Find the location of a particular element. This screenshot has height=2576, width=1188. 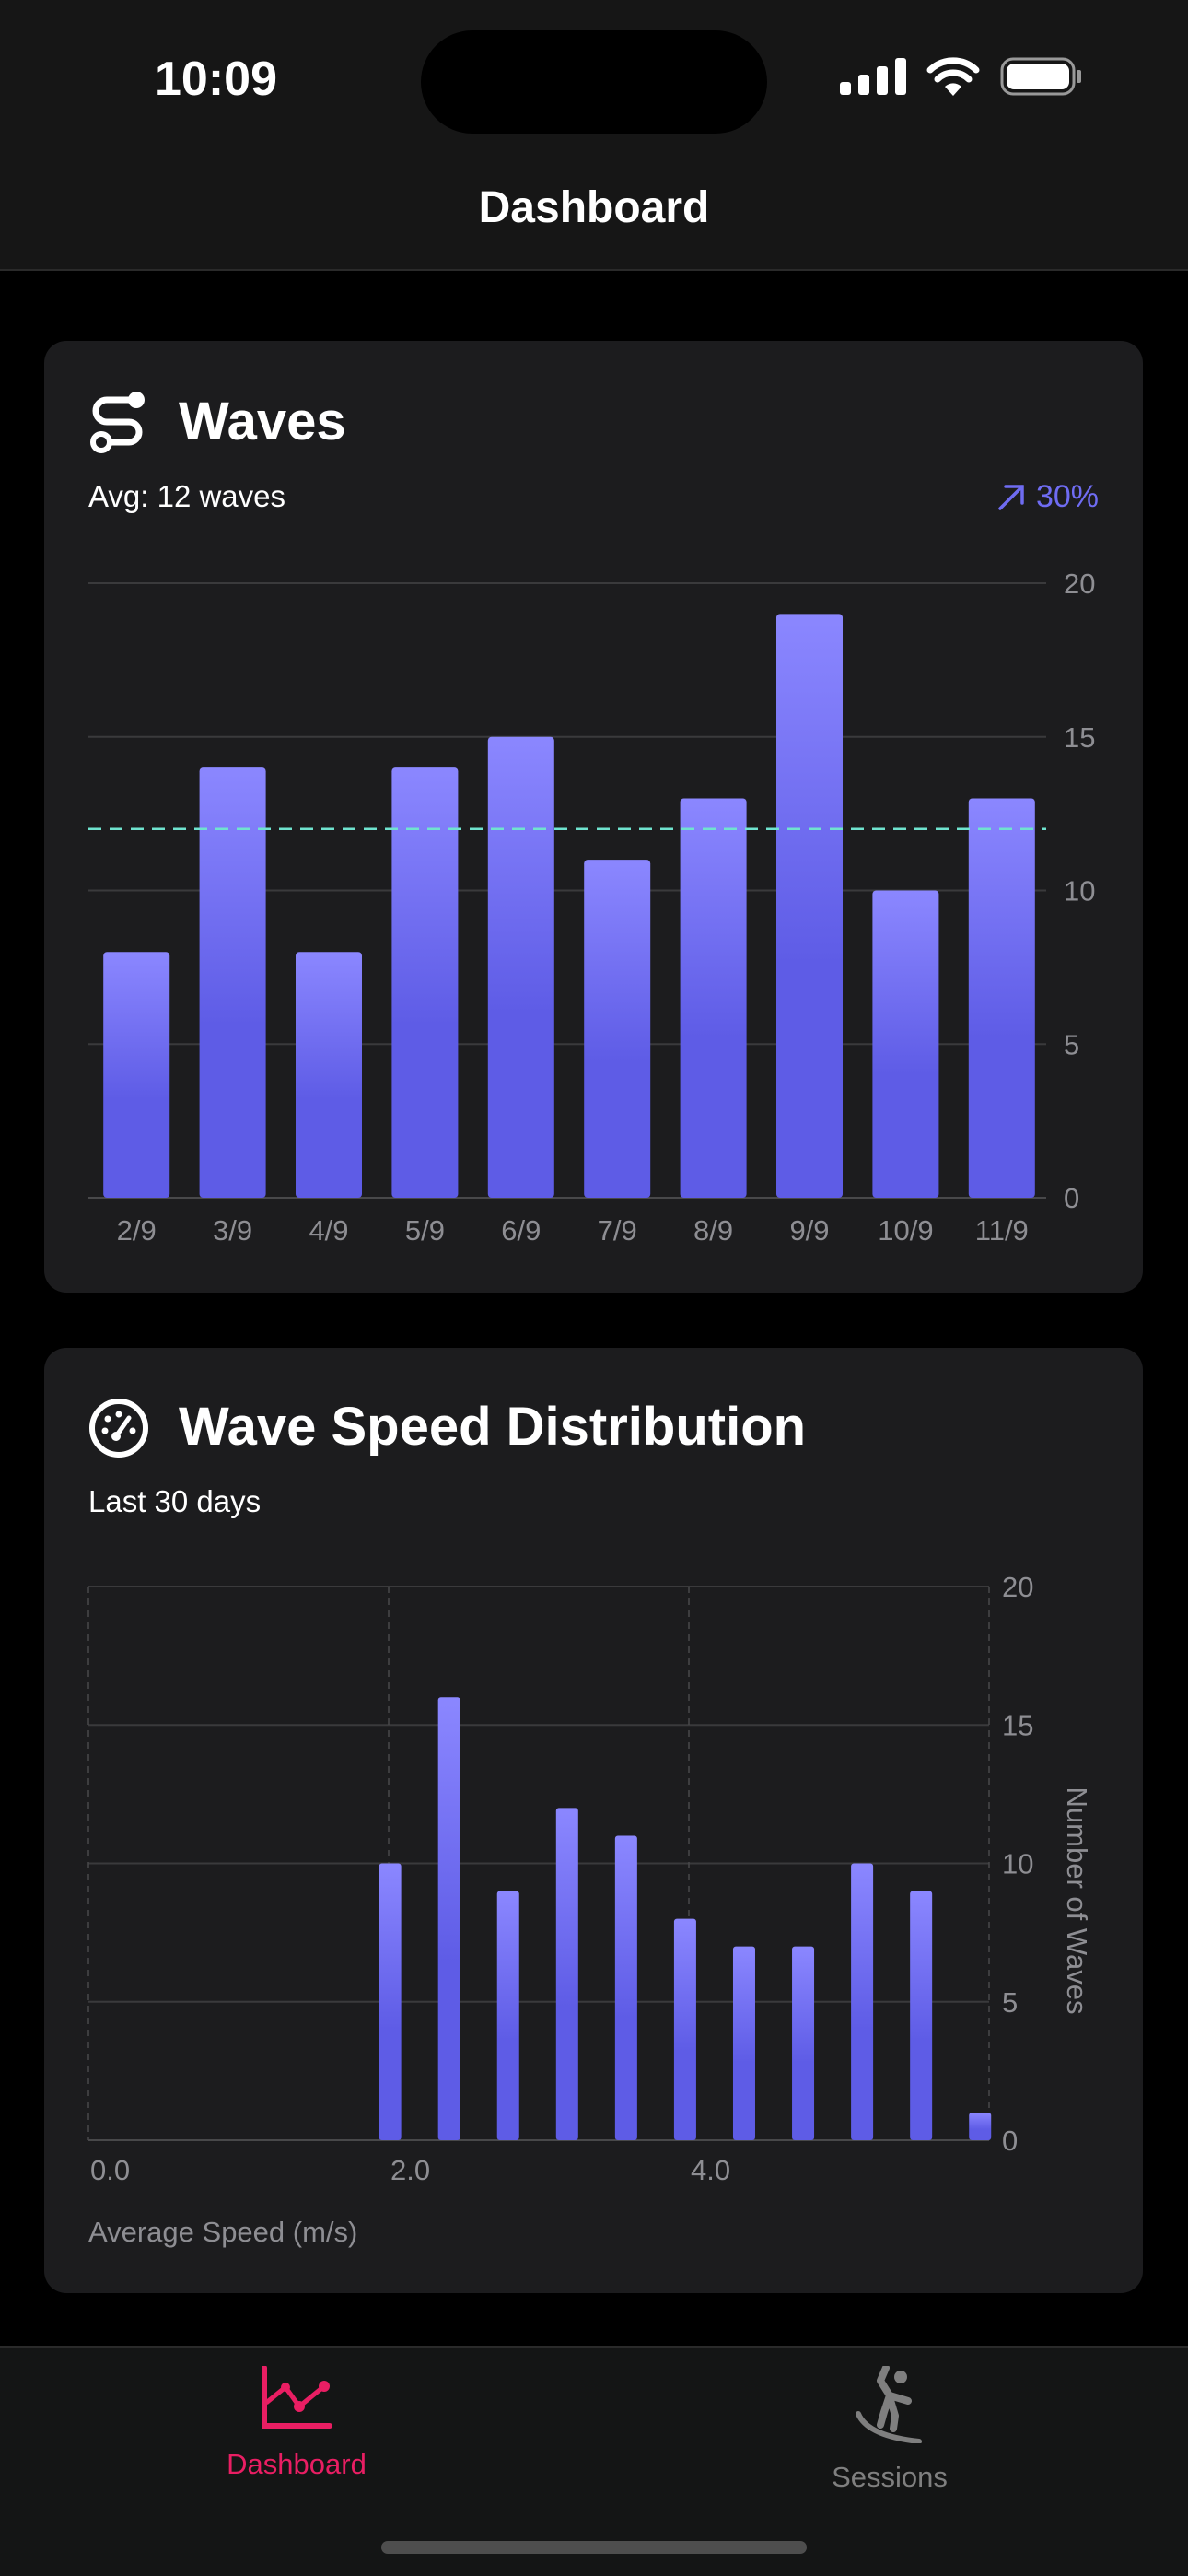

tab-dashboard: Dashboard is located at coordinates (296, 2423).